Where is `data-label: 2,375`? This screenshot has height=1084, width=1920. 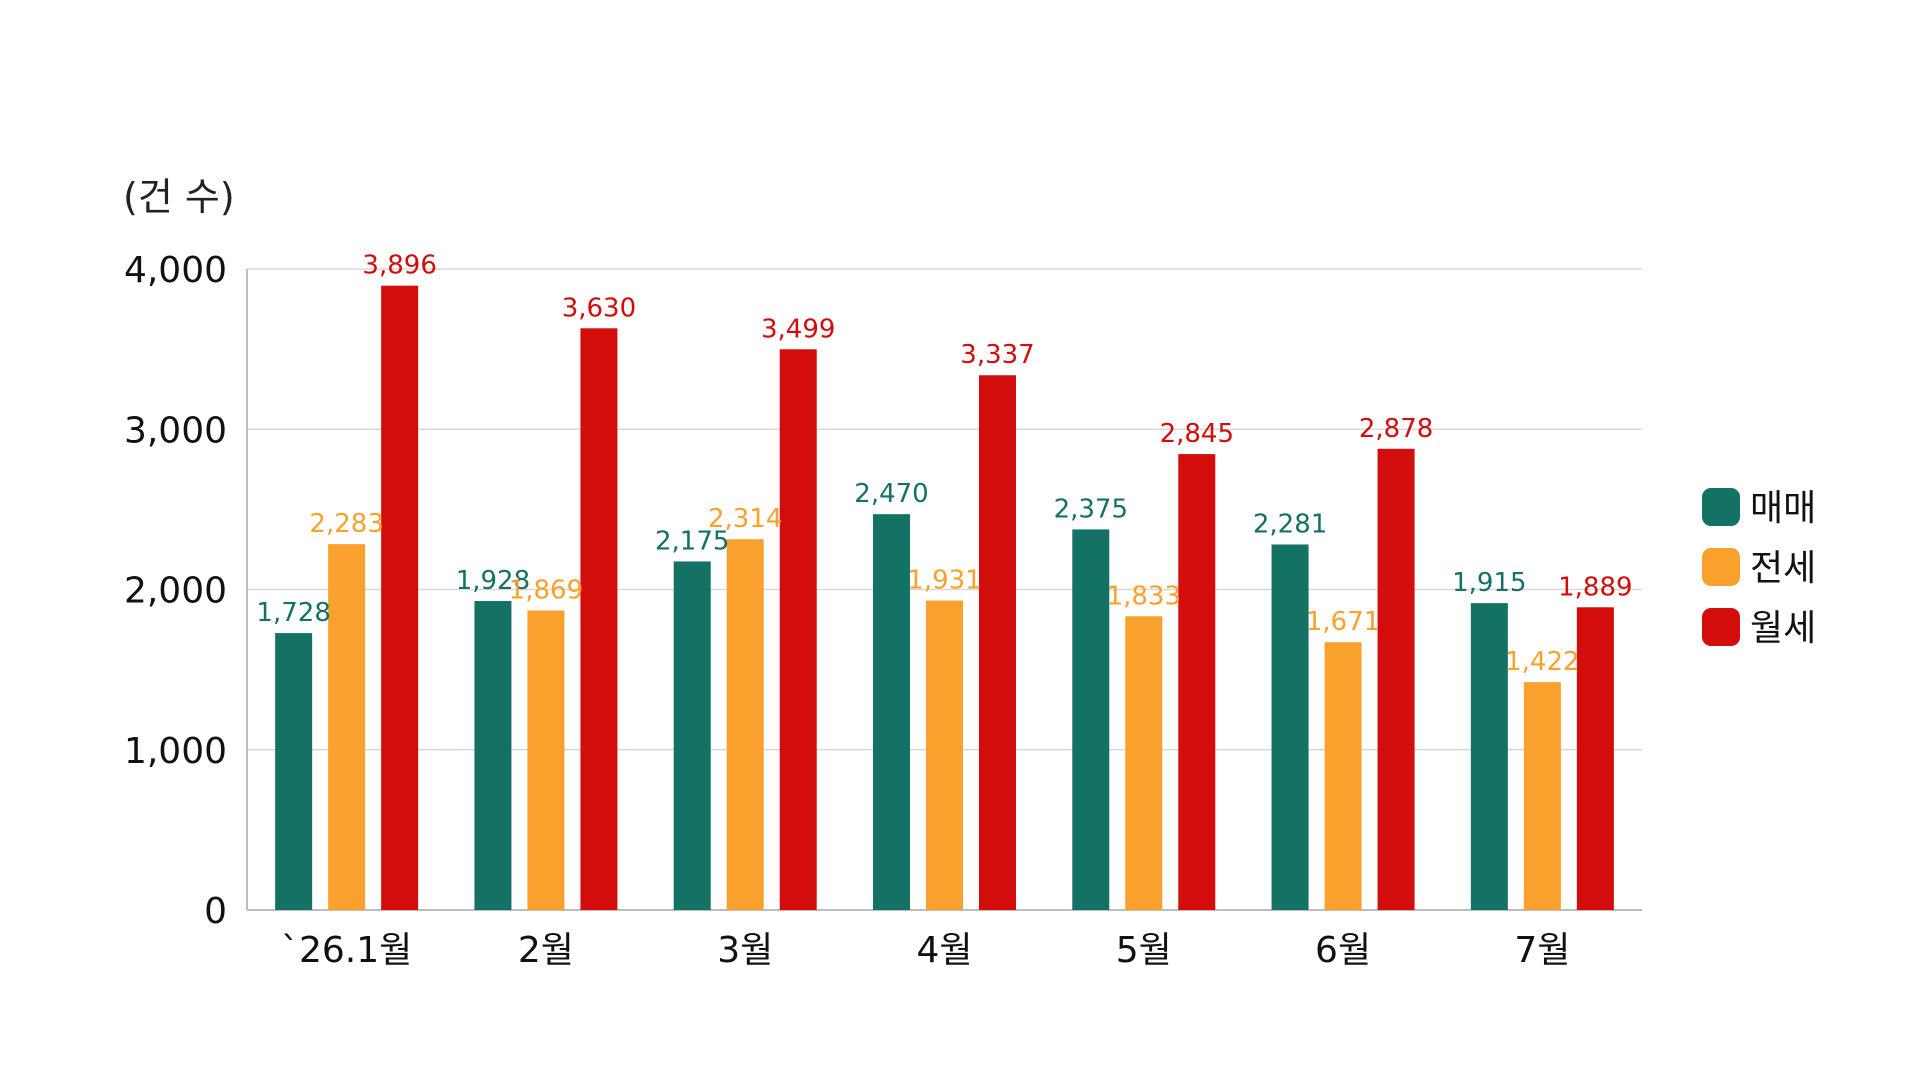
data-label: 2,375 is located at coordinates (1091, 509).